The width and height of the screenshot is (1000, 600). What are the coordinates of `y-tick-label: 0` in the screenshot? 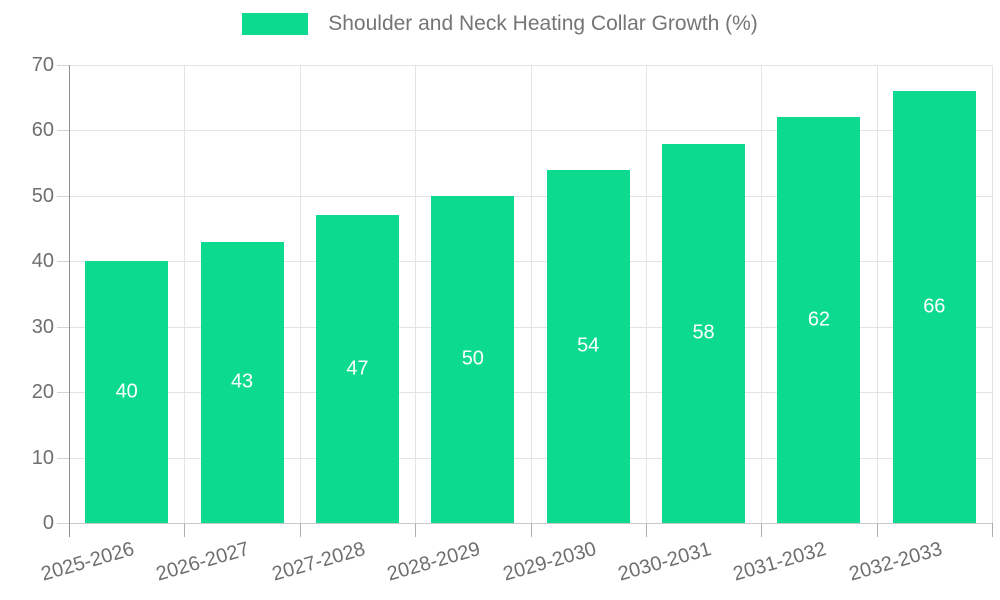 It's located at (48, 523).